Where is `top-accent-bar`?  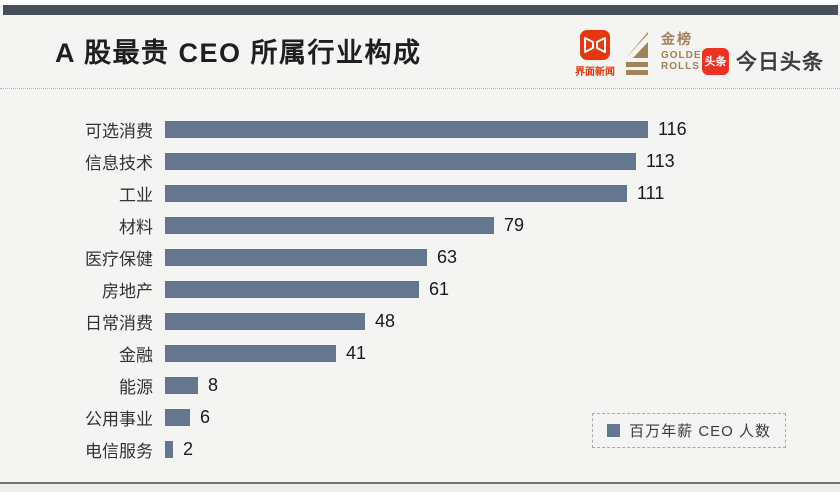 top-accent-bar is located at coordinates (420, 10).